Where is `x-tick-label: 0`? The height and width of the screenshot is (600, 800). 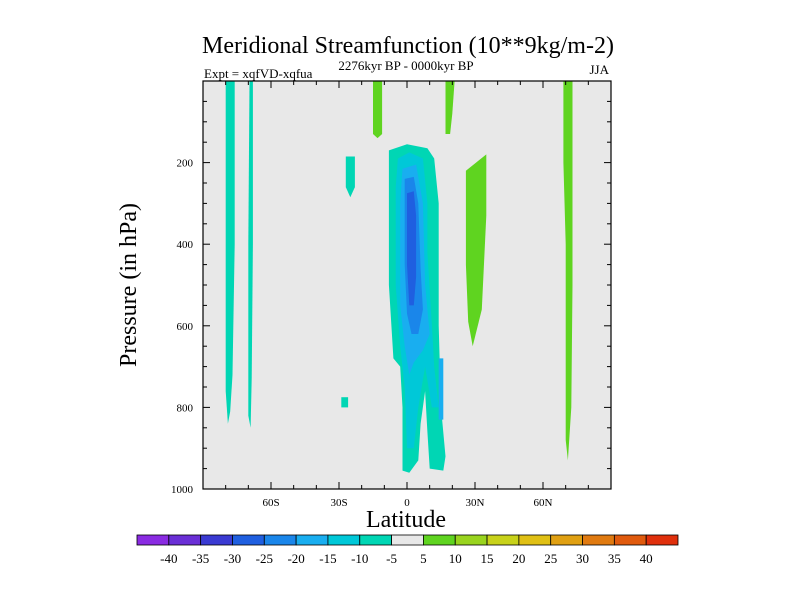
x-tick-label: 0 is located at coordinates (407, 503).